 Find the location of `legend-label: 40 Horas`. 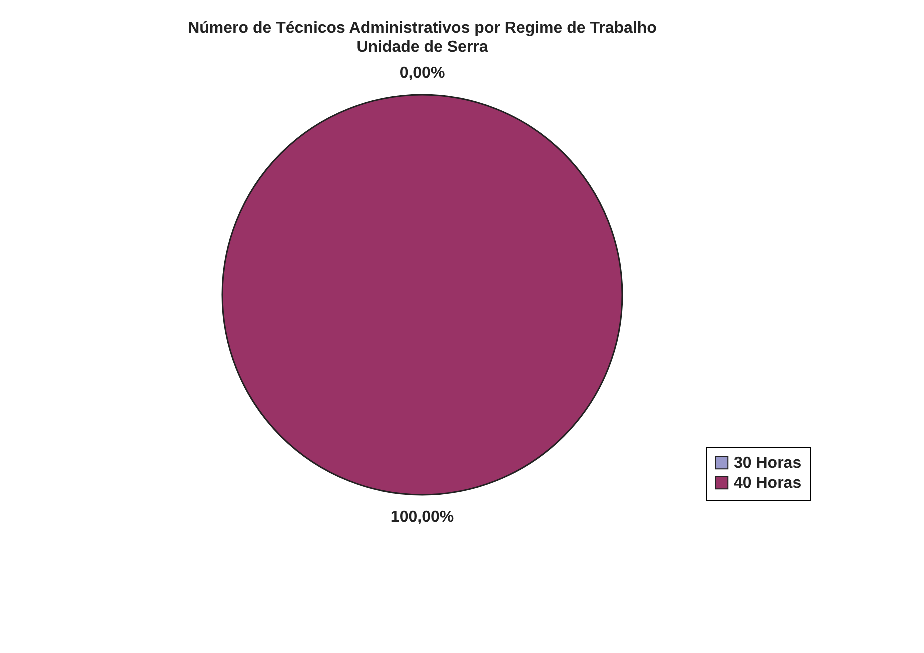

legend-label: 40 Horas is located at coordinates (768, 483).